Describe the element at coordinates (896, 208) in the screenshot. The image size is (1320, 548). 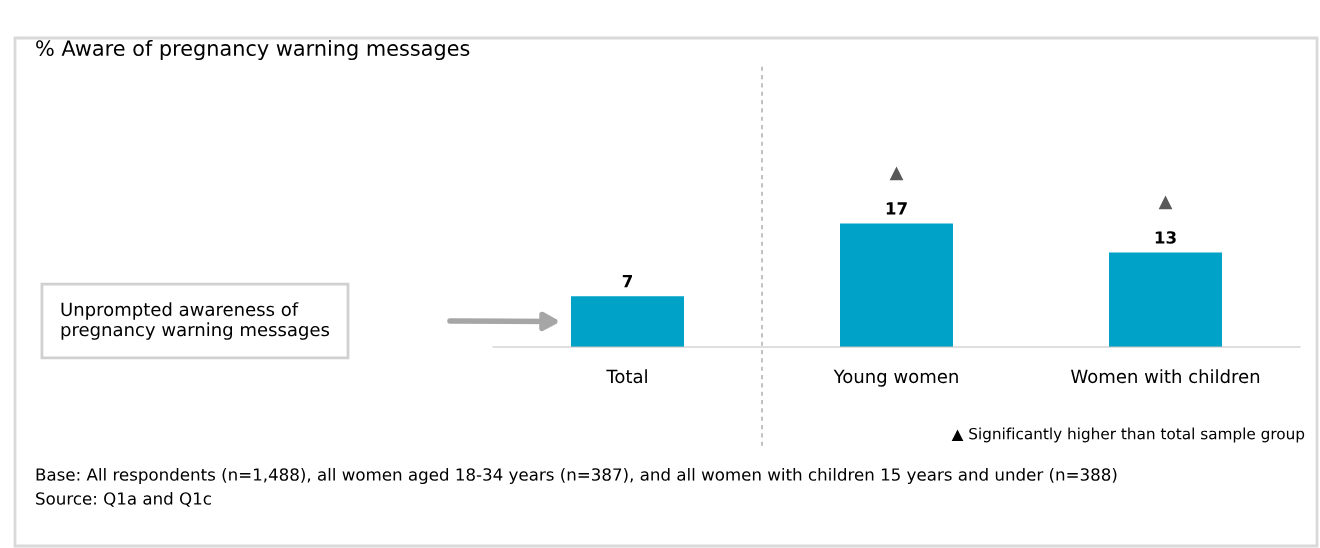
I see `data-label: 17` at that location.